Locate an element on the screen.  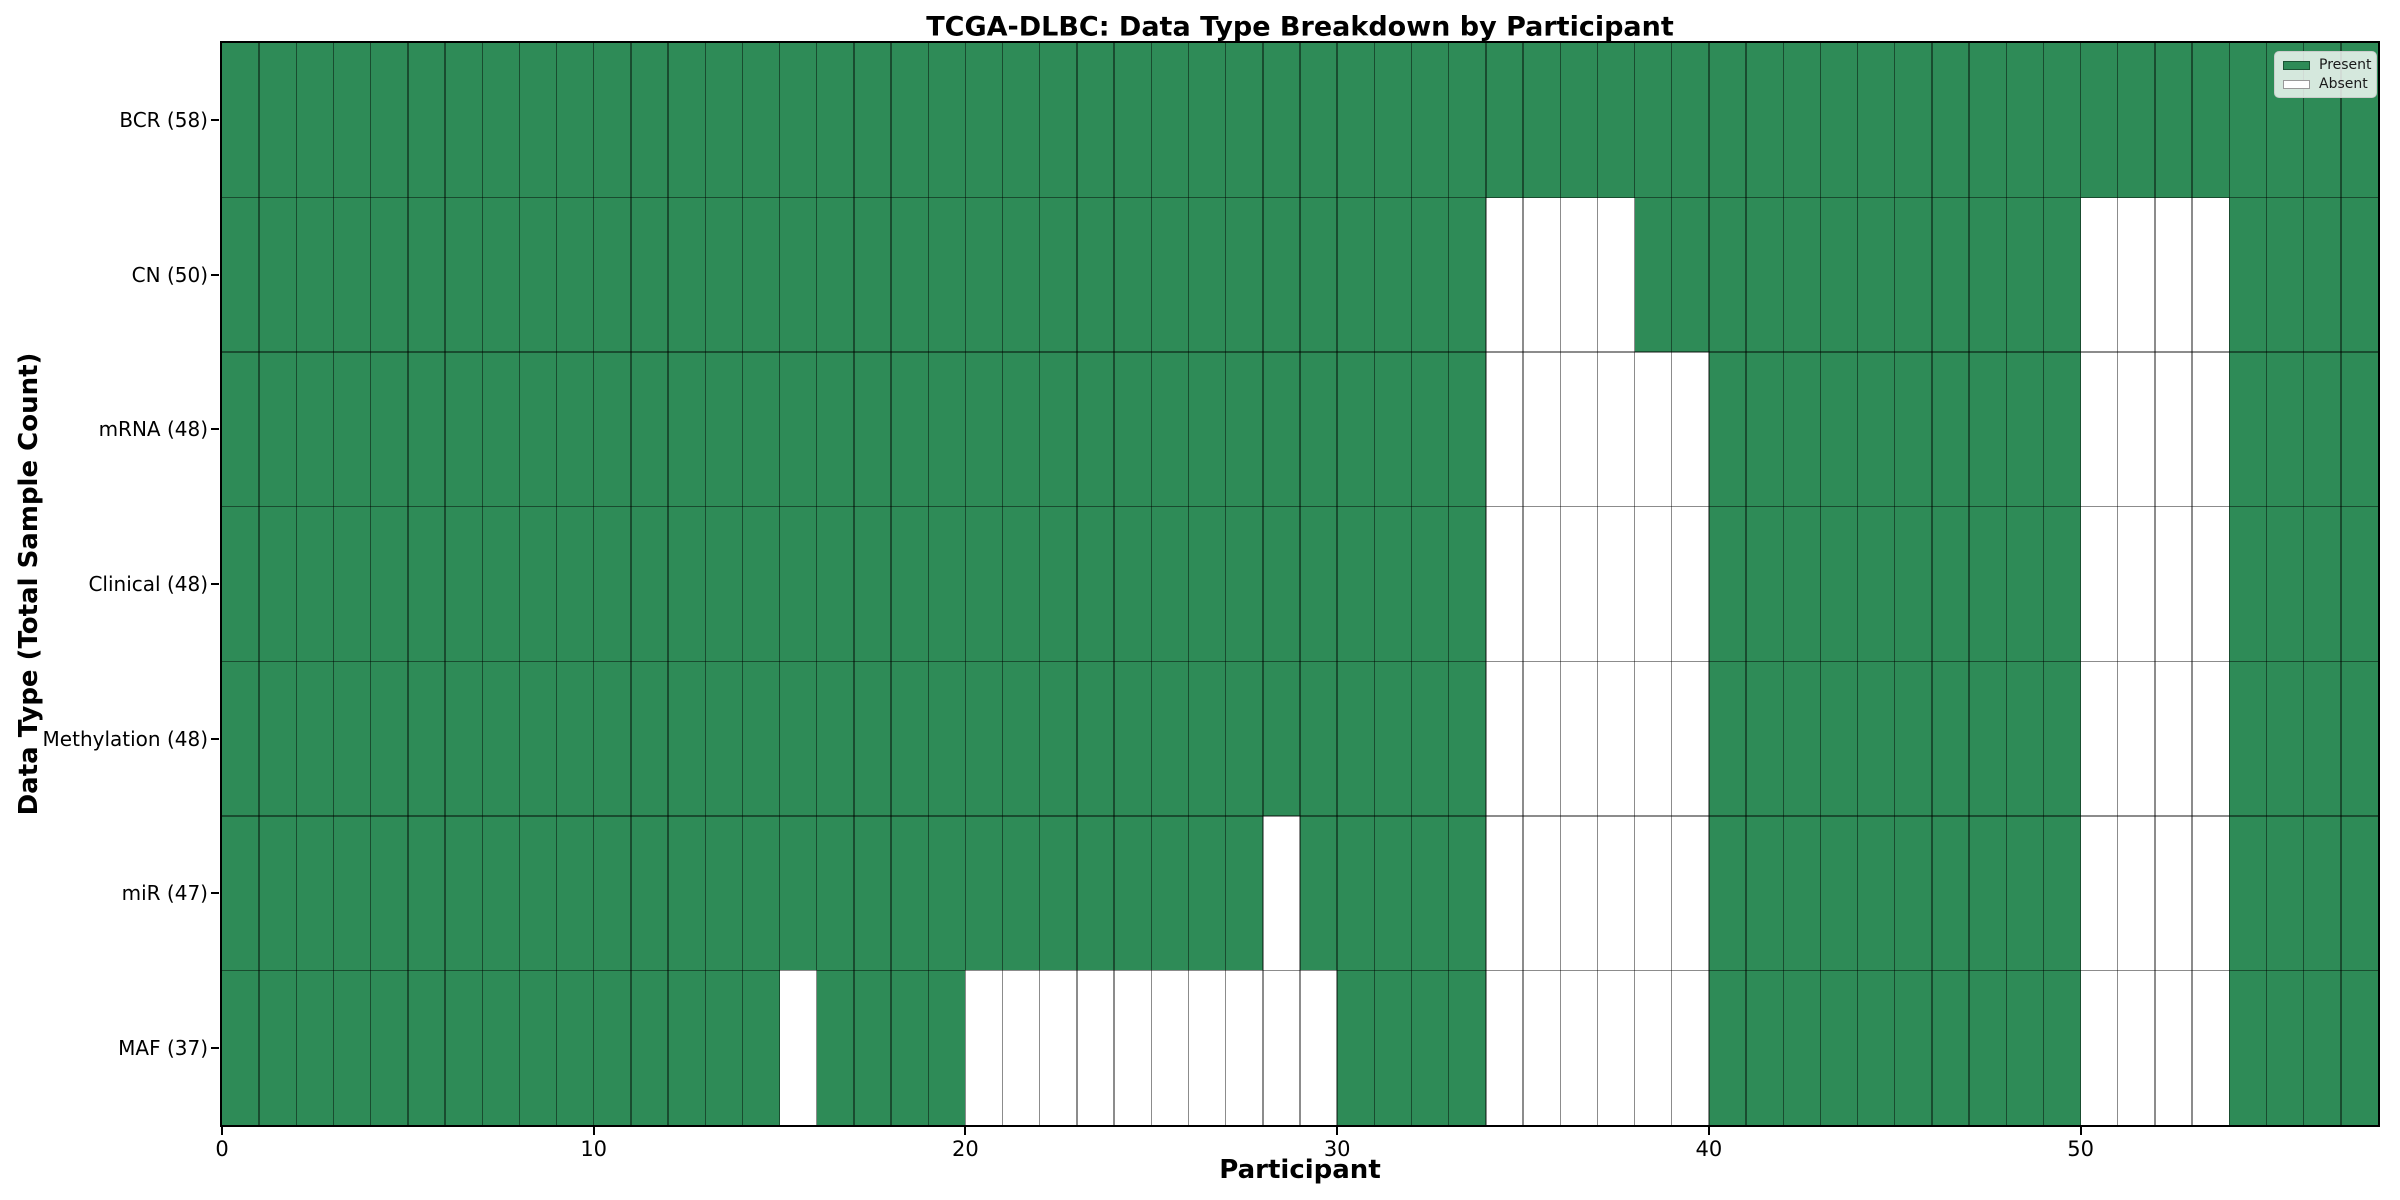
cell-BCR-p48 is located at coordinates (2025, 121).